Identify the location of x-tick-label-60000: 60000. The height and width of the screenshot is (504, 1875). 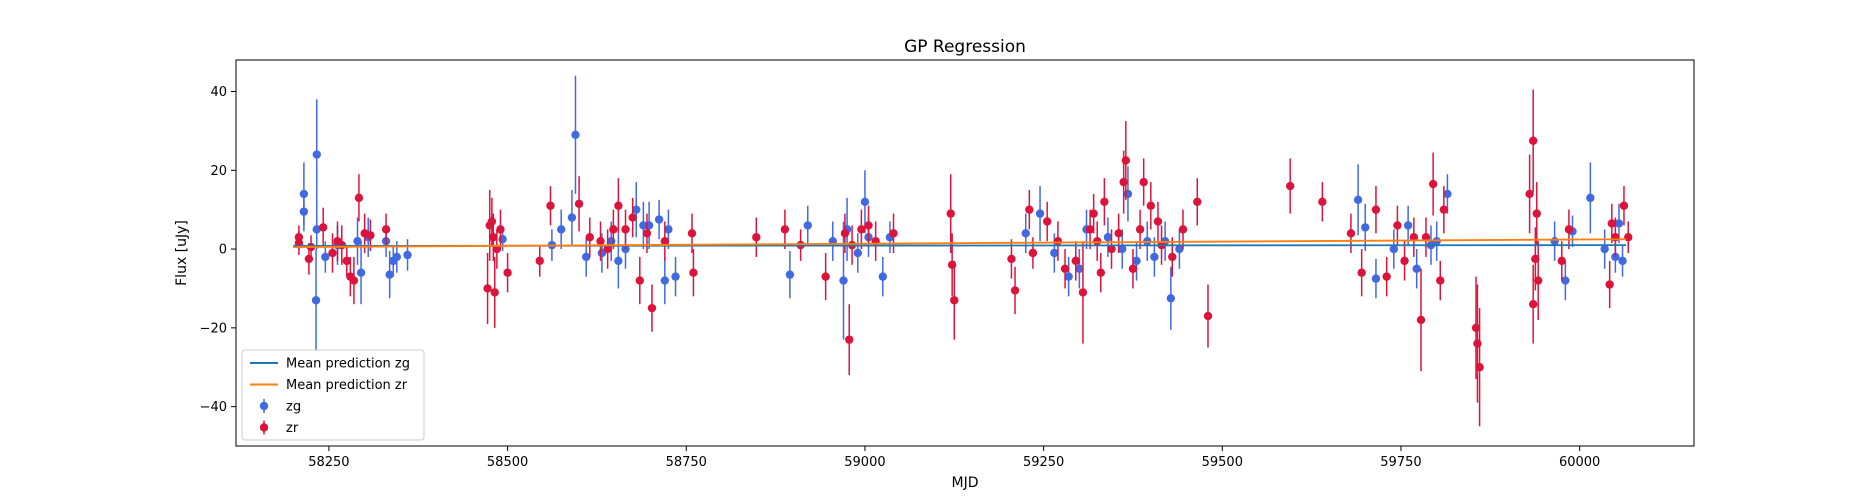
(1579, 462).